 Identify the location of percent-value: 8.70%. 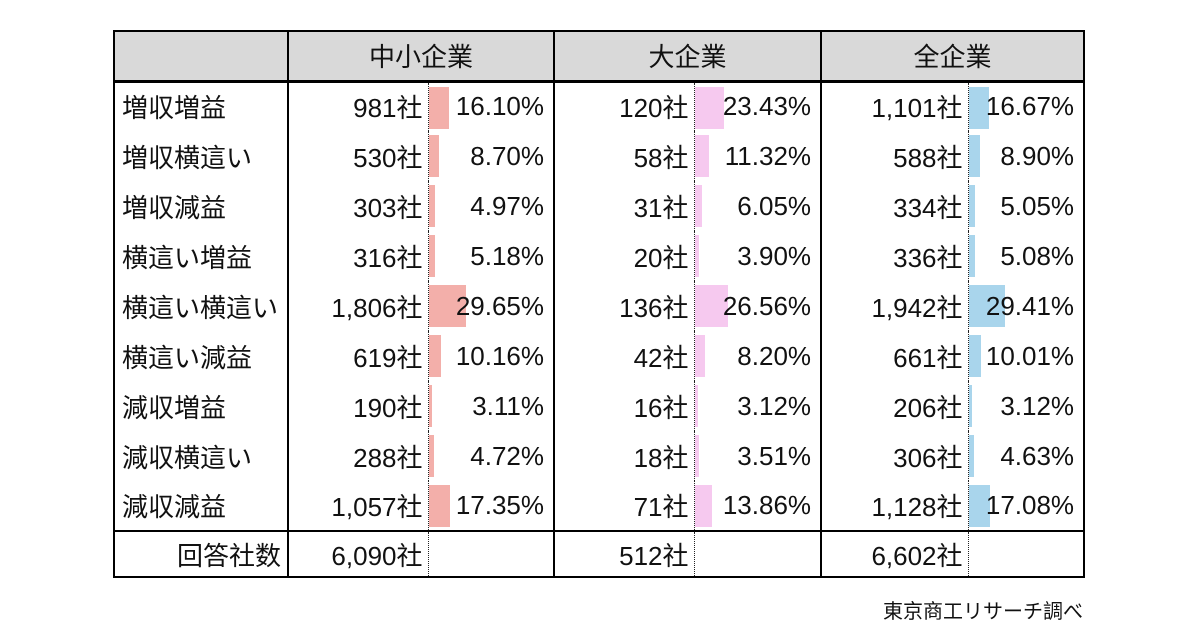
(507, 155).